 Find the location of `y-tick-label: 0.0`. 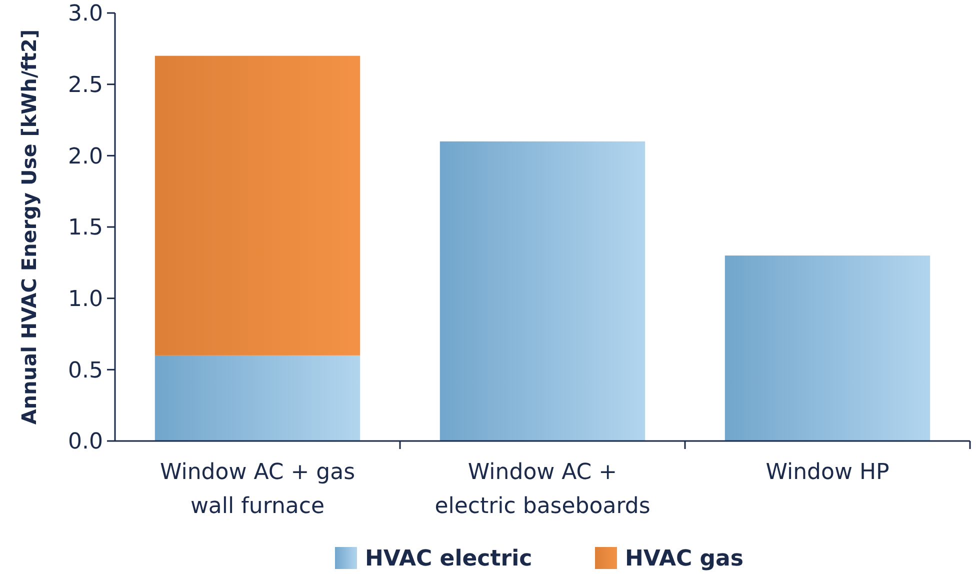

y-tick-label: 0.0 is located at coordinates (85, 442).